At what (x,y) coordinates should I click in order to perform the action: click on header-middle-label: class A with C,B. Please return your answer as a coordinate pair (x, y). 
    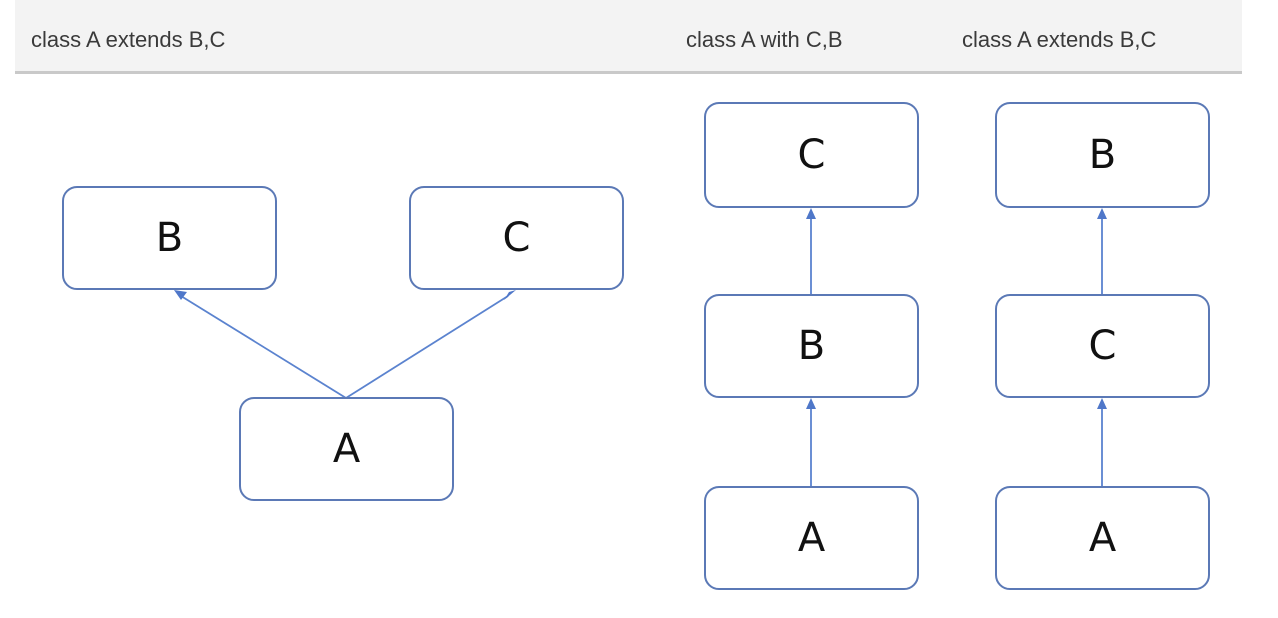
    Looking at the image, I should click on (764, 39).